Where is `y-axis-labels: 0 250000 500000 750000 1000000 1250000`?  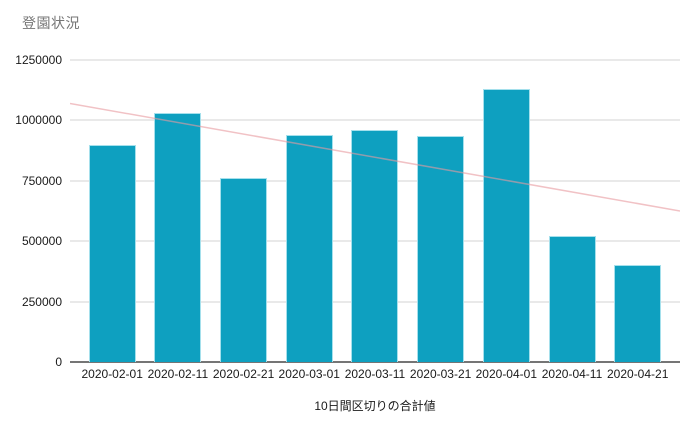 y-axis-labels: 0 250000 500000 750000 1000000 1250000 is located at coordinates (31, 211).